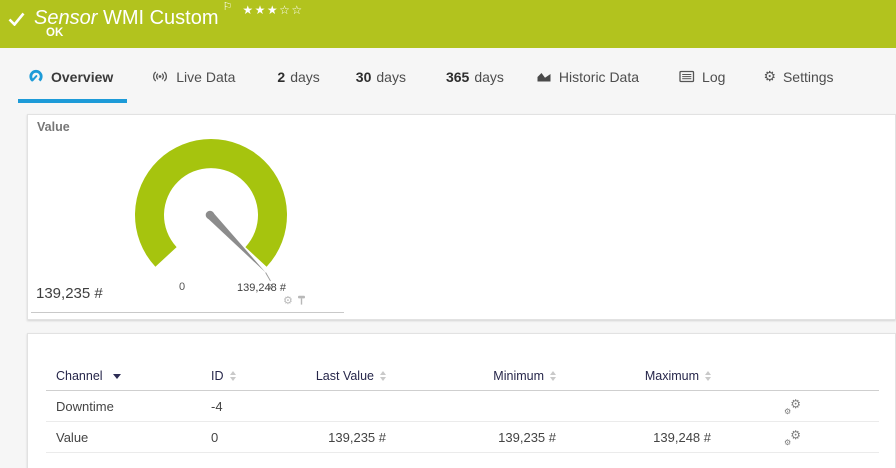 The image size is (896, 468). I want to click on status-badge: OK, so click(55, 33).